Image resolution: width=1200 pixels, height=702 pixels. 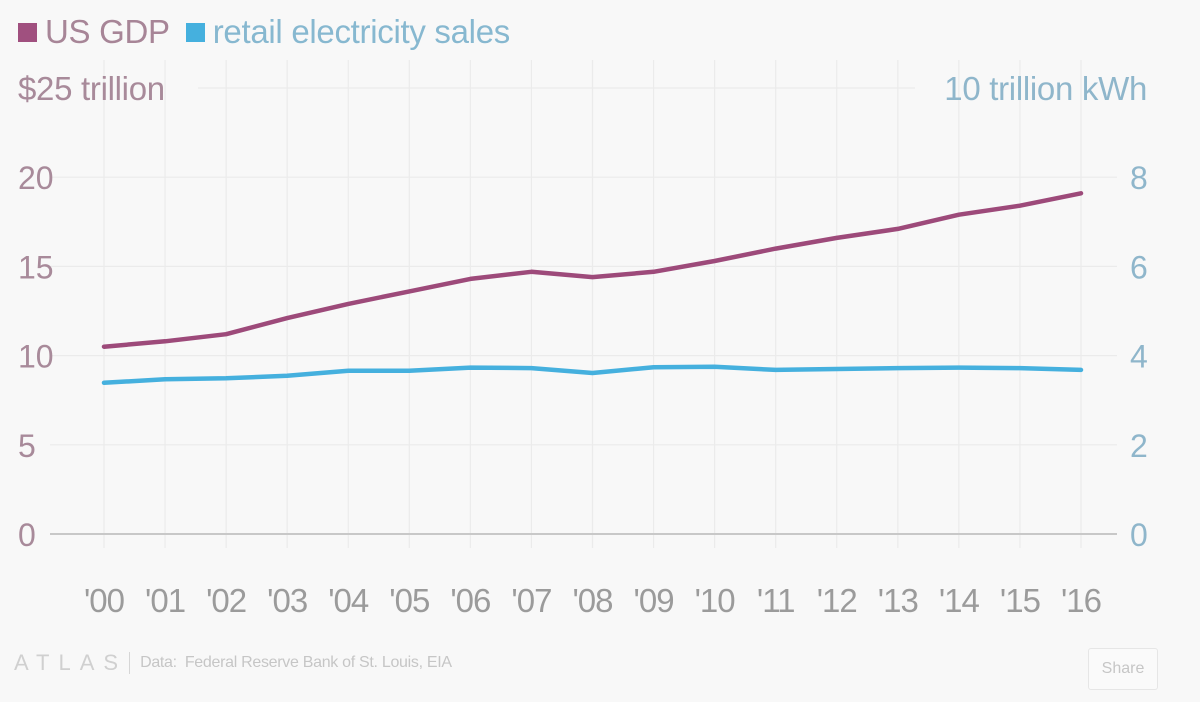 I want to click on chart-legend: US GDP retail electricity sales, so click(x=264, y=32).